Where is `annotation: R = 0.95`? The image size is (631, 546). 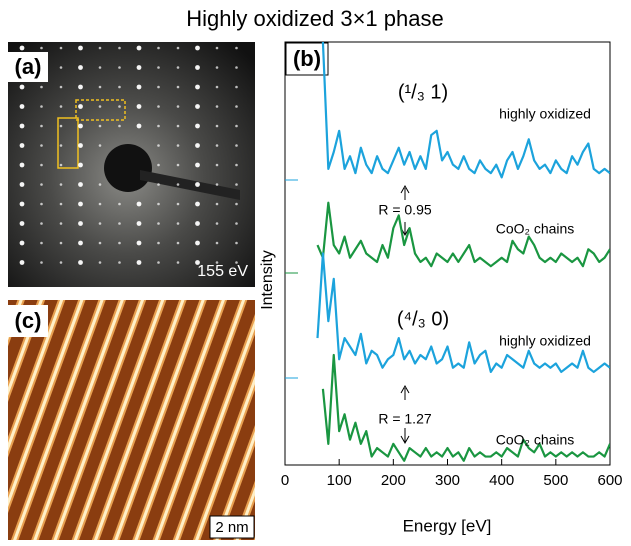 annotation: R = 0.95 is located at coordinates (405, 210).